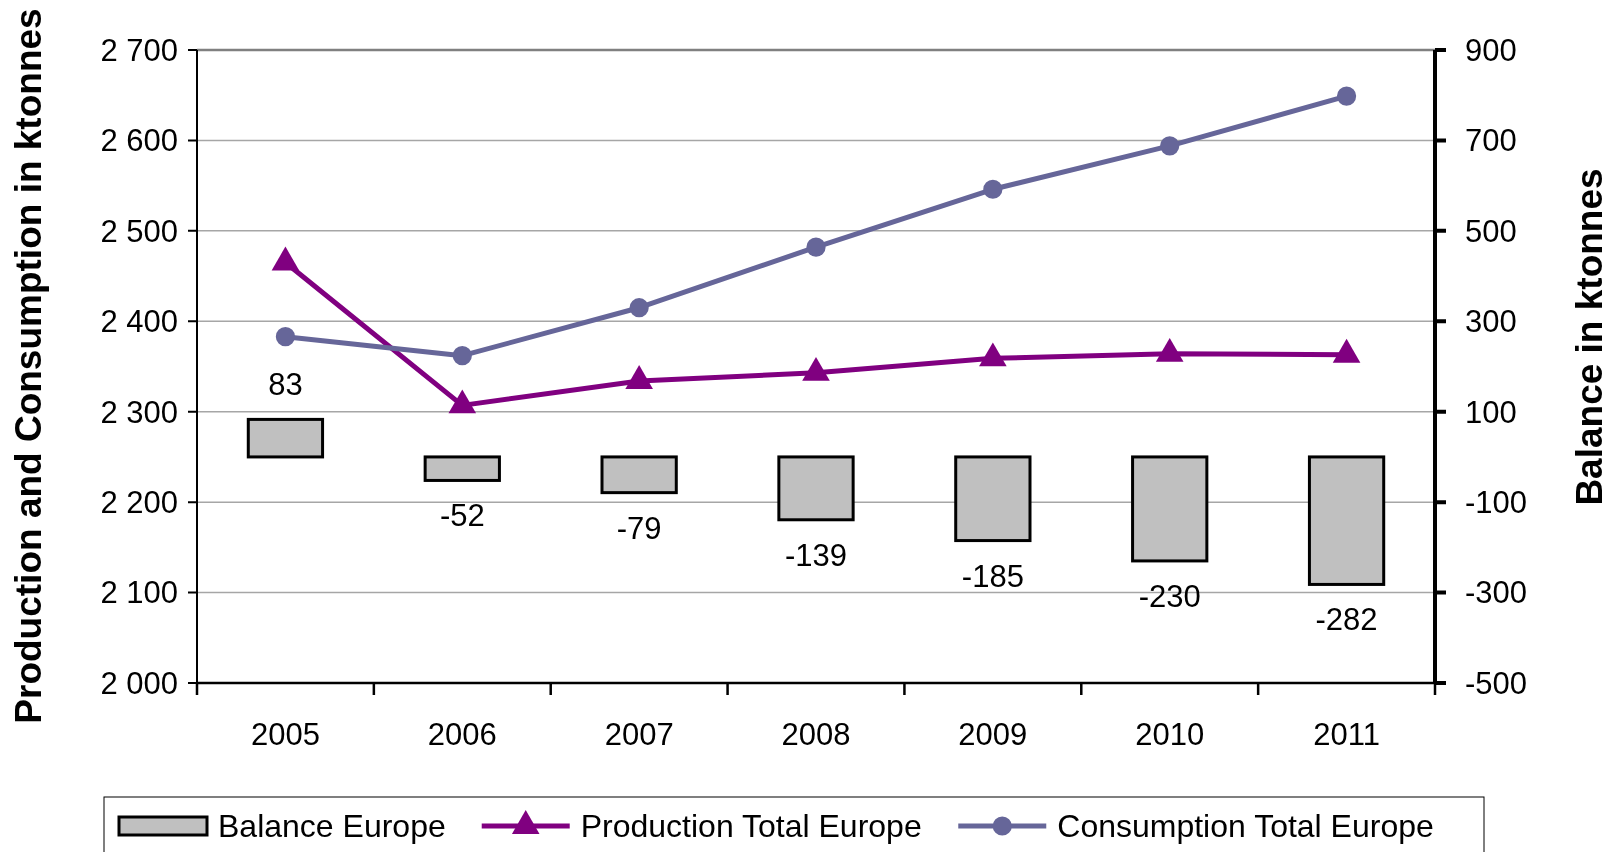  What do you see at coordinates (1496, 683) in the screenshot?
I see `y2-tick-label: -500` at bounding box center [1496, 683].